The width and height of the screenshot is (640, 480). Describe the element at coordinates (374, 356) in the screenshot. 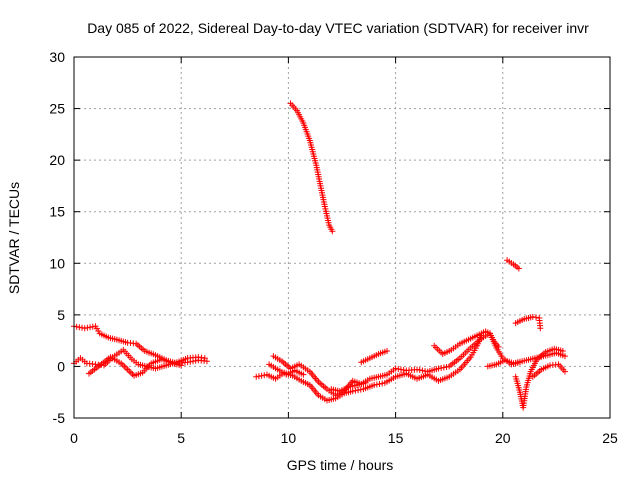

I see `series-track-h` at that location.